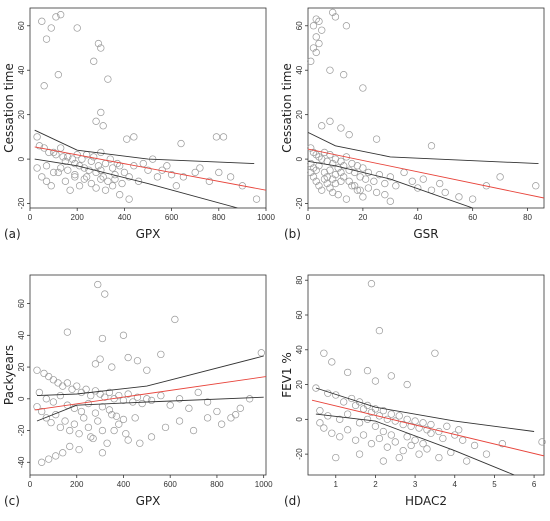  Describe the element at coordinates (299, 384) in the screenshot. I see `y-tick-label: 20` at that location.